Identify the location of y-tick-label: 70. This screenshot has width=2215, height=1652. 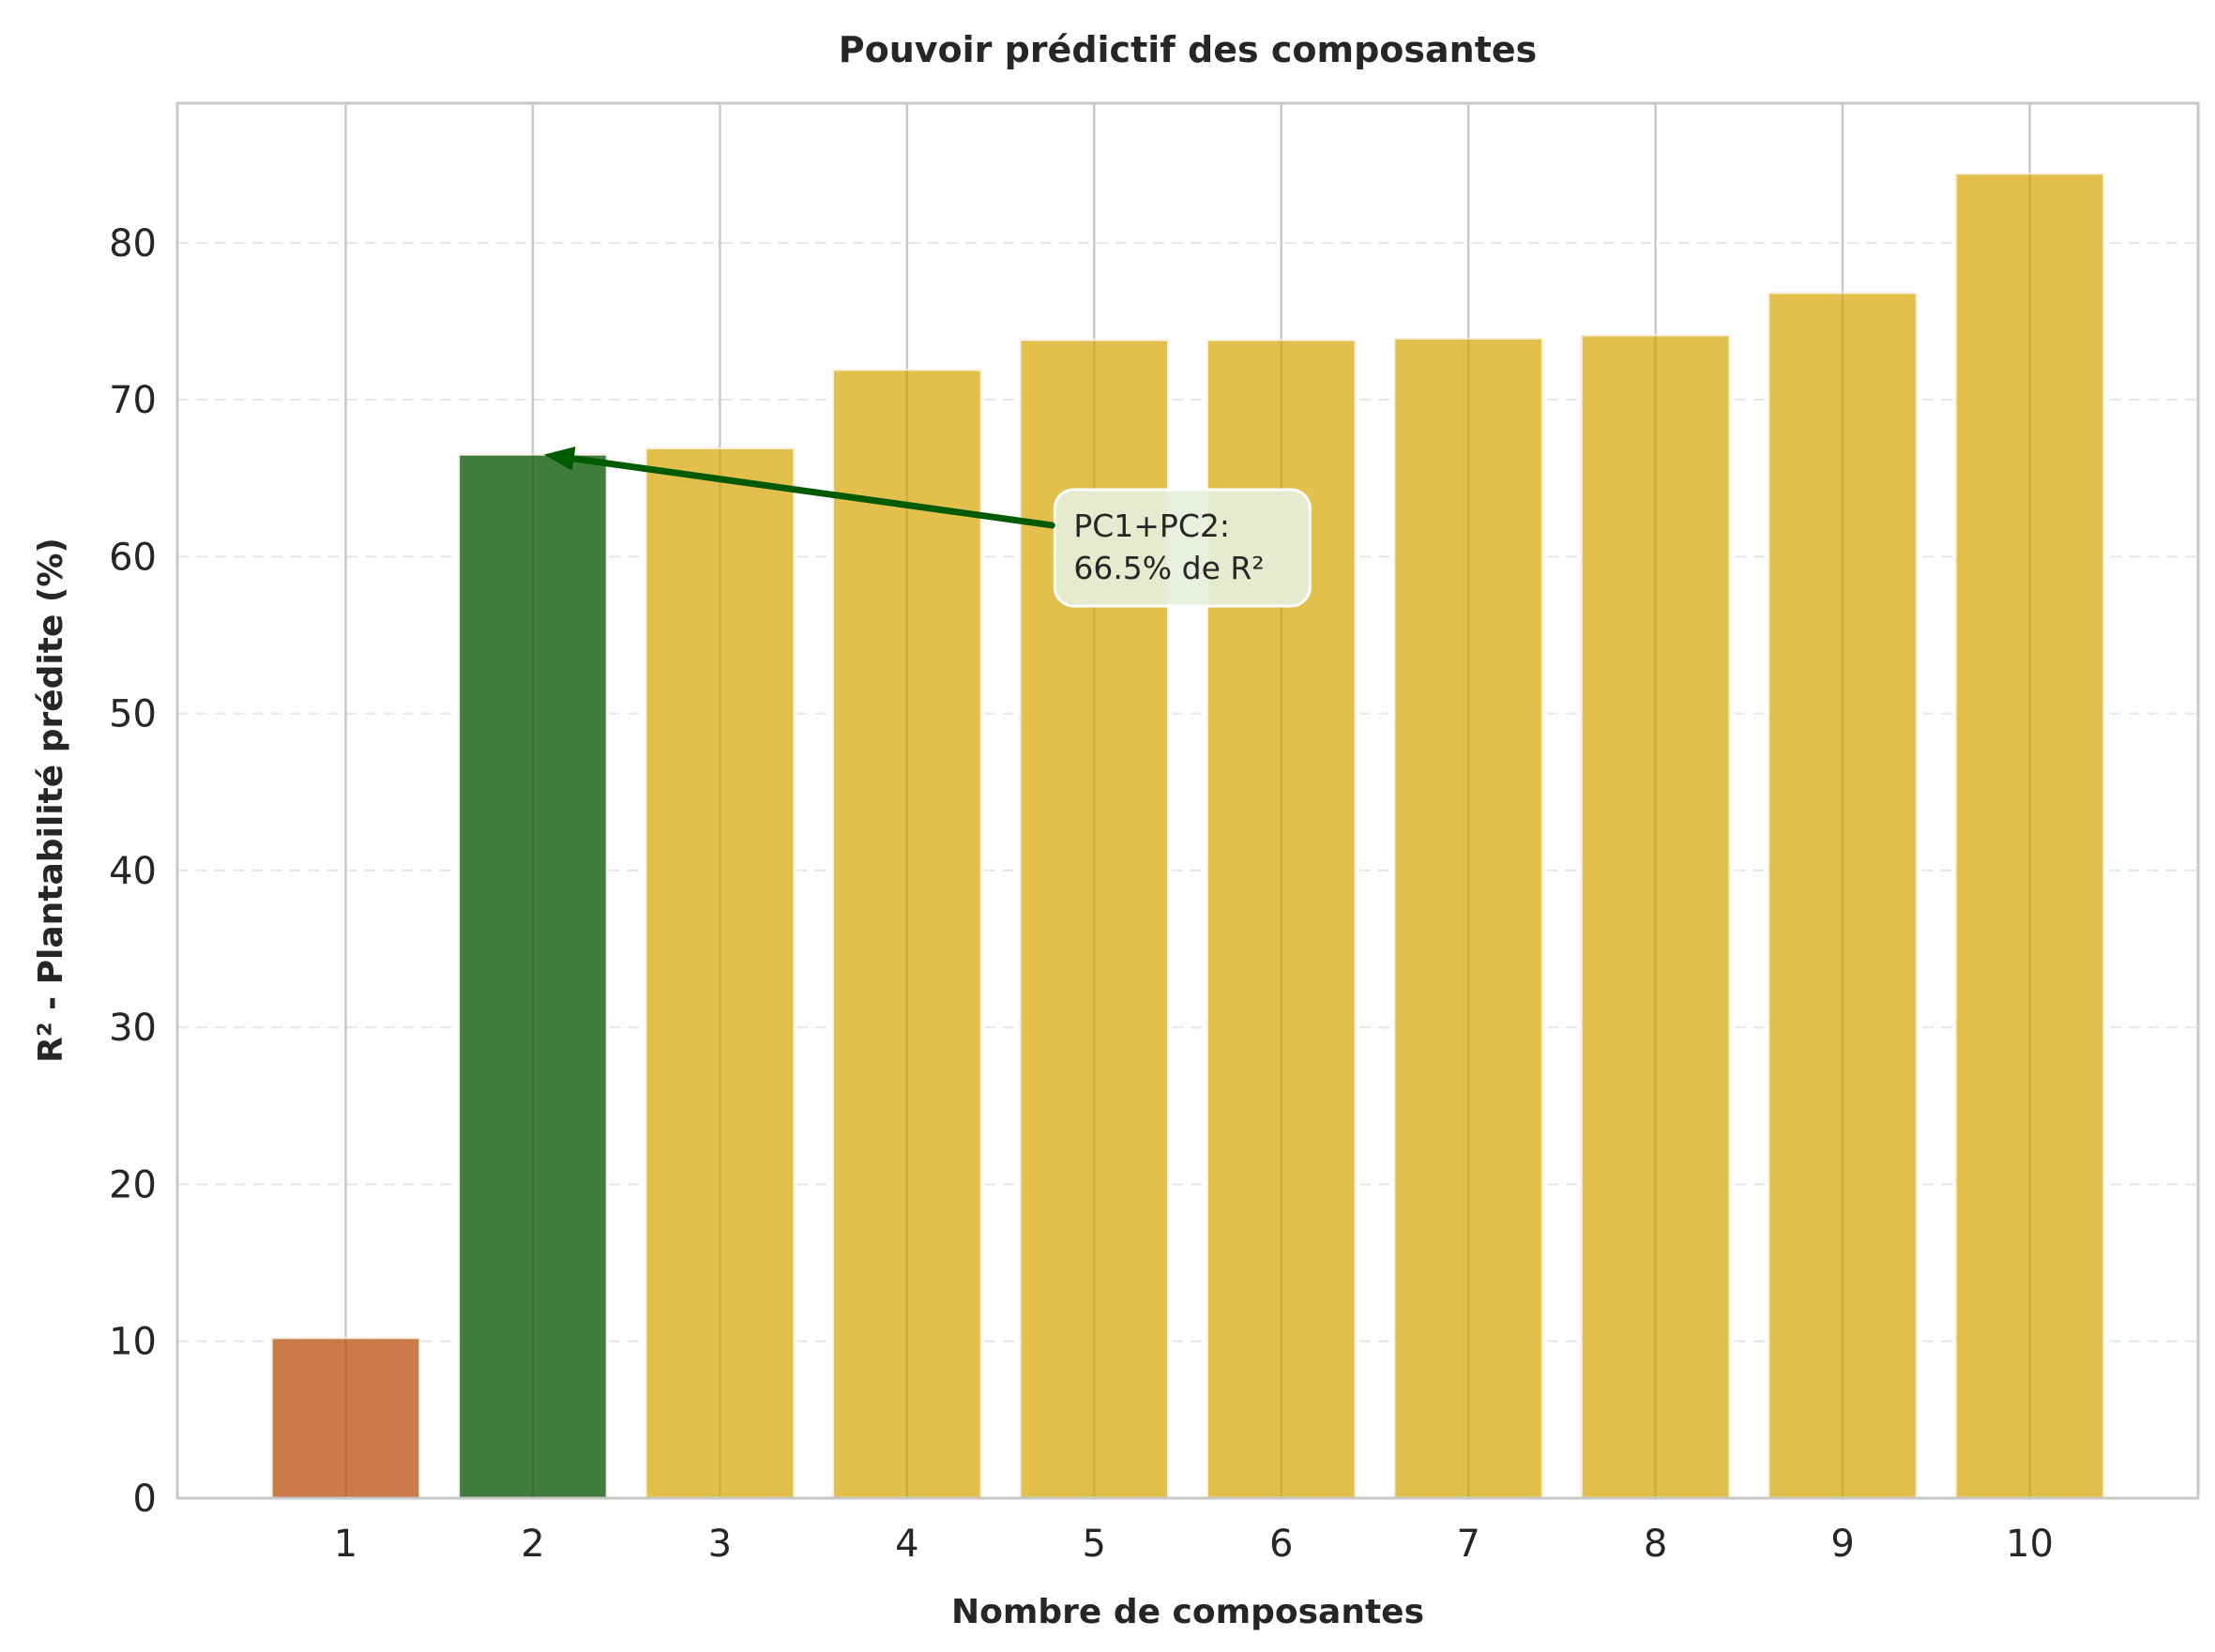
(133, 400).